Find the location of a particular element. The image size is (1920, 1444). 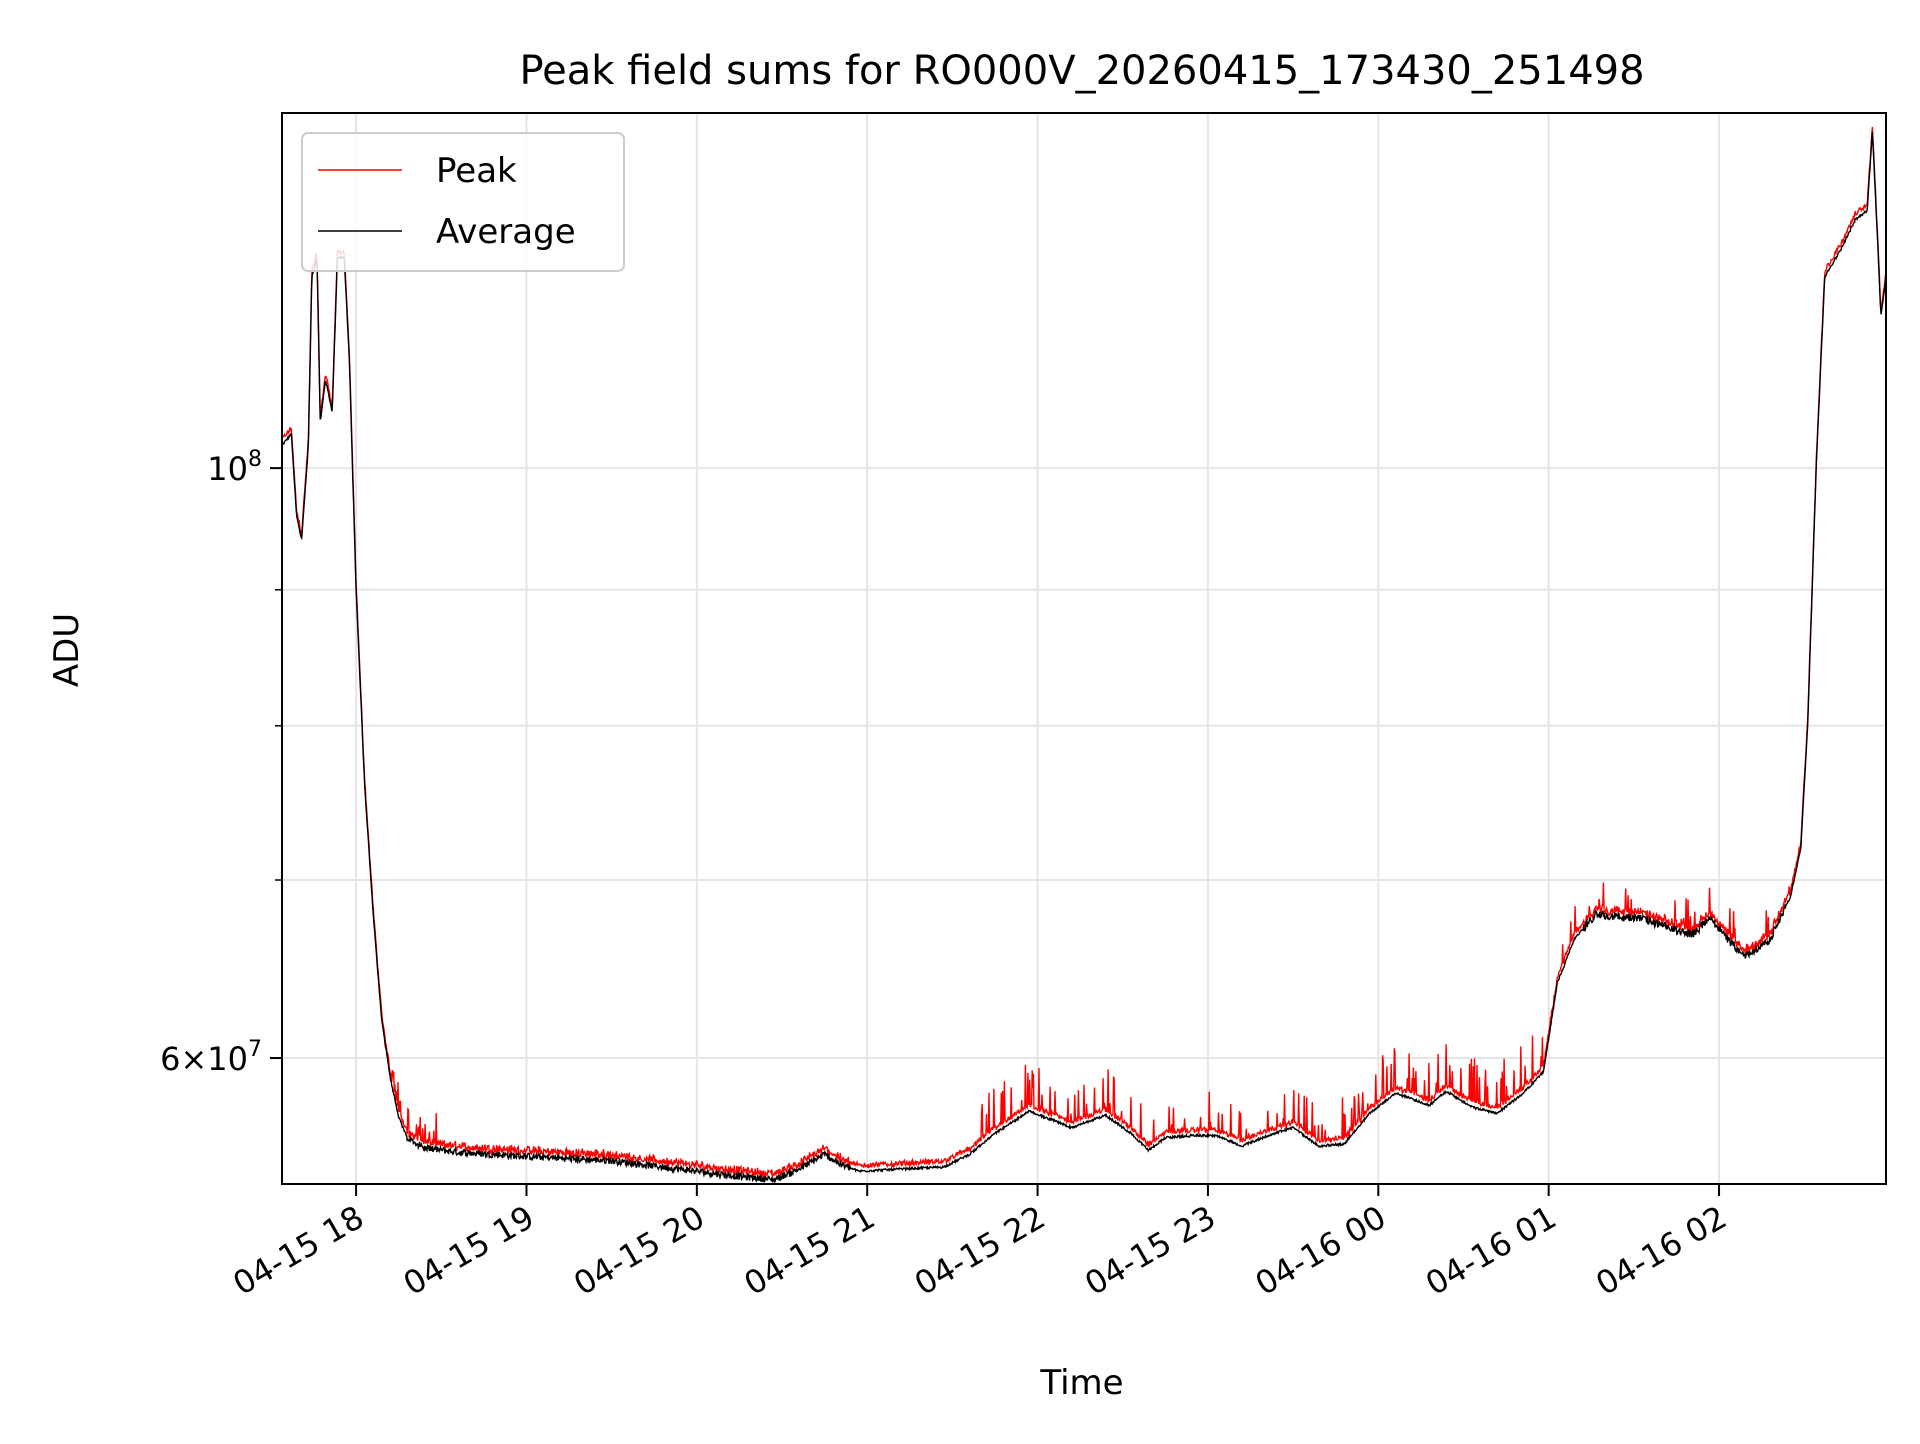

y-axis-label: ADU is located at coordinates (67, 650).